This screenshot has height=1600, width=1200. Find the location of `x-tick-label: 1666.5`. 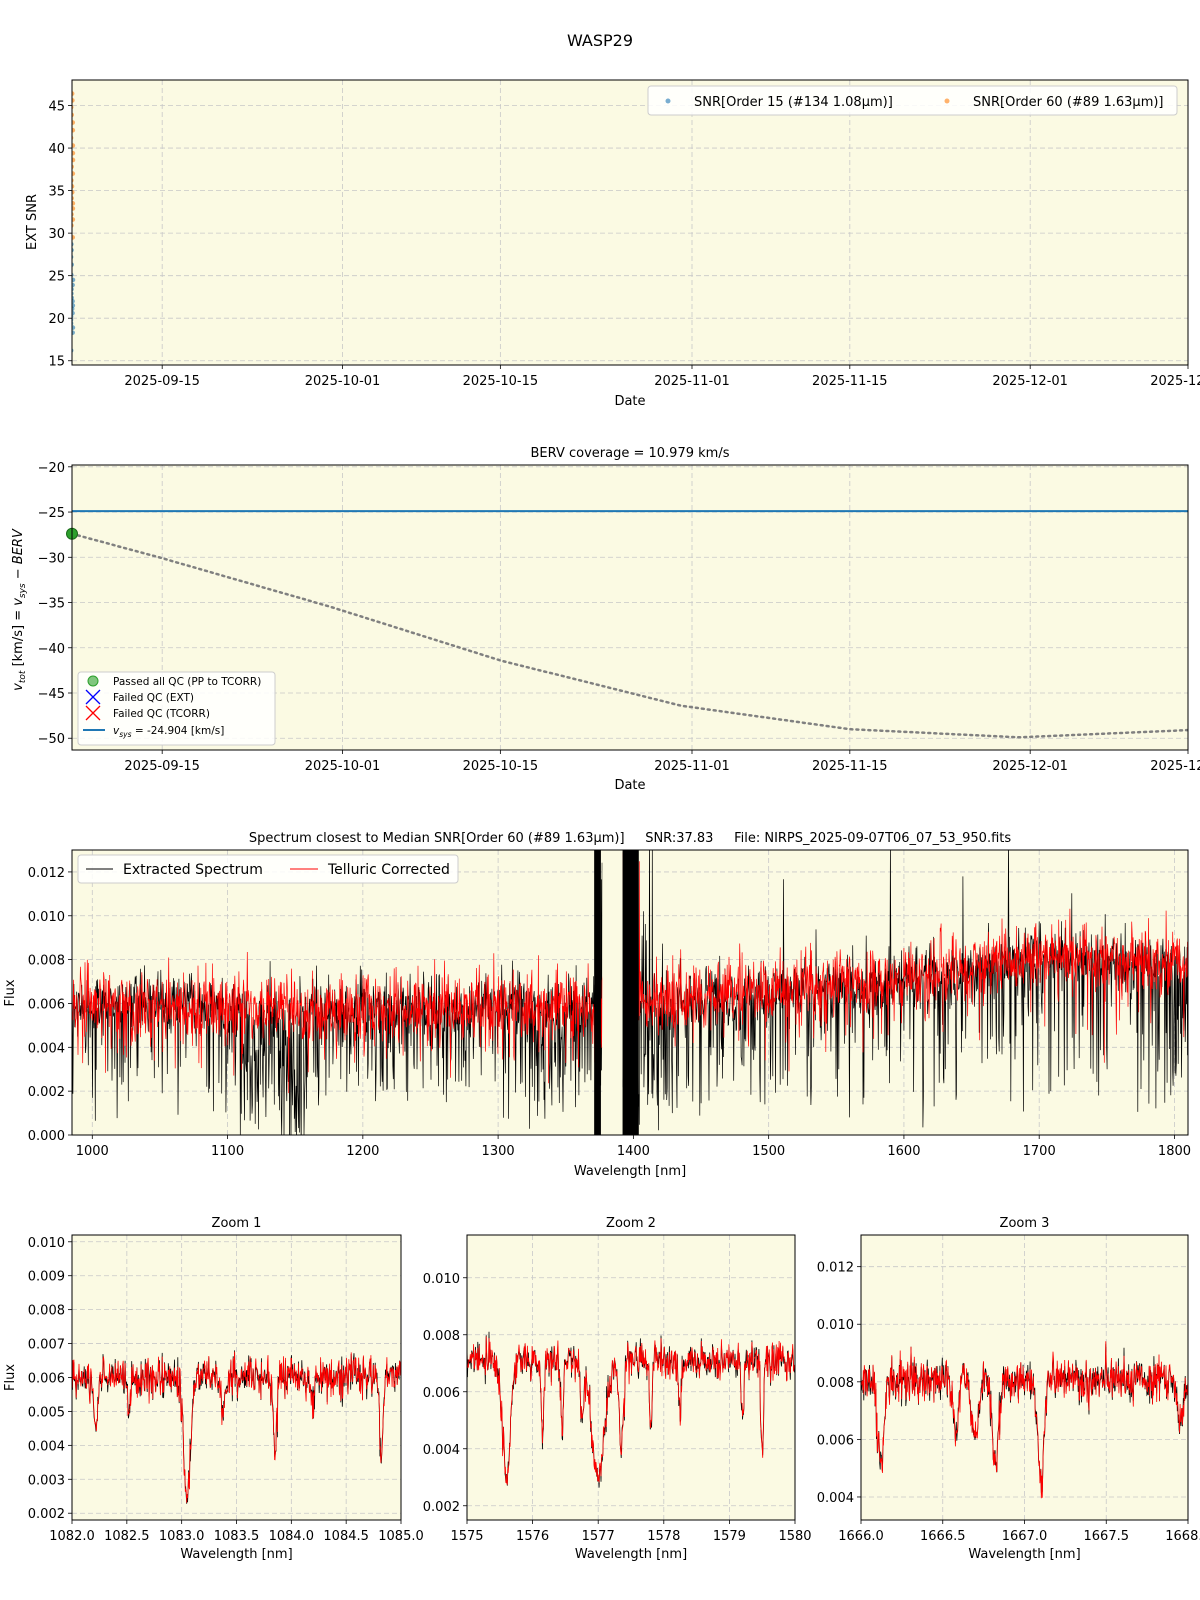

x-tick-label: 1666.5 is located at coordinates (943, 1536).